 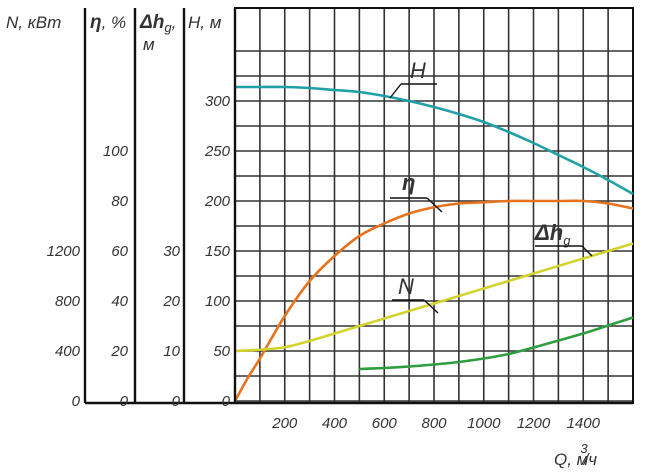 I want to click on curve-label-H-leader, so click(x=395, y=91).